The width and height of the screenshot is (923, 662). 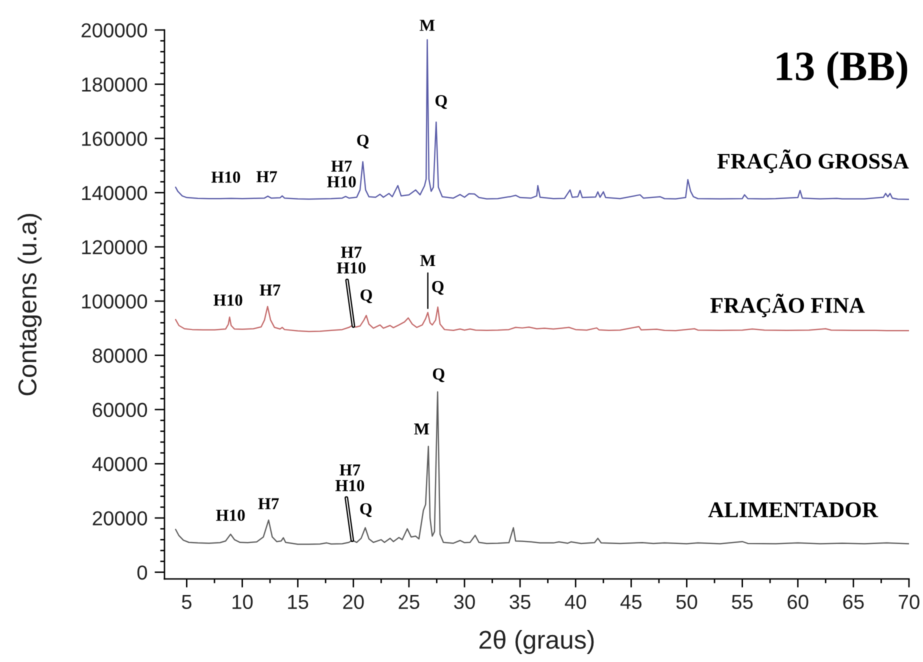 I want to click on y-tick-label: 60000, so click(x=120, y=410).